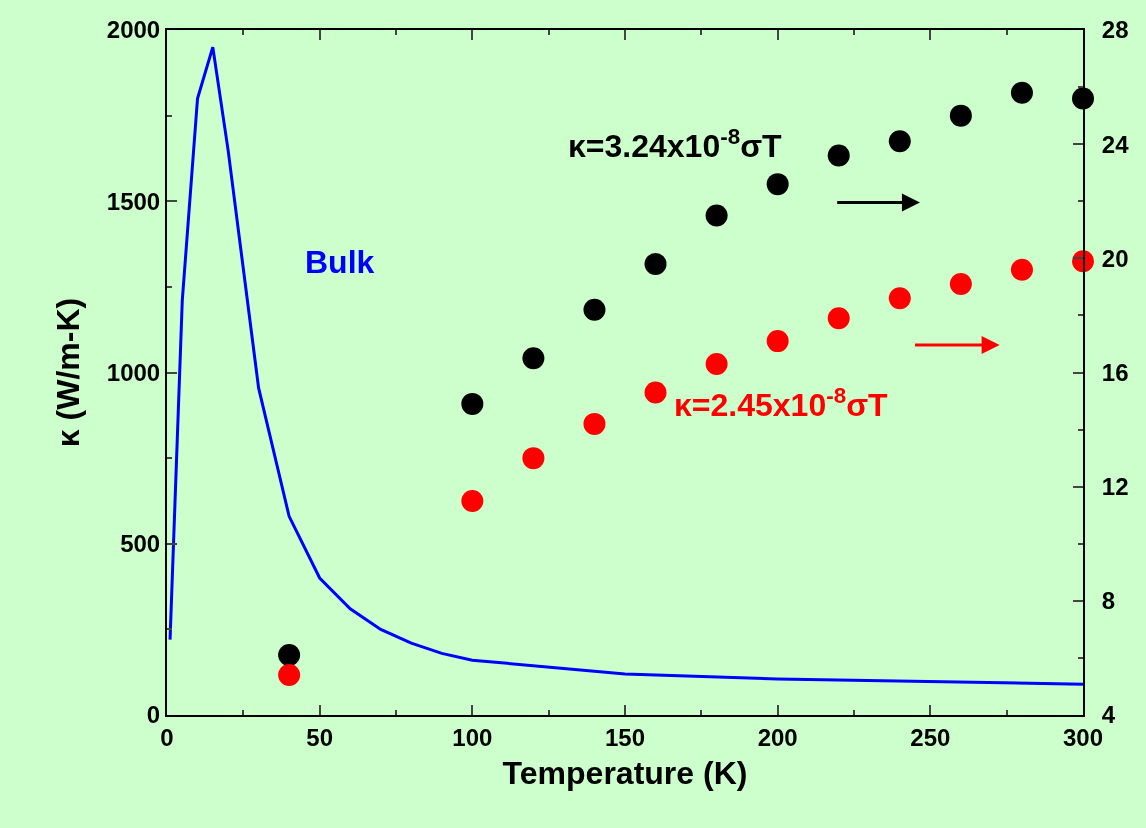  What do you see at coordinates (781, 403) in the screenshot?
I see `annotation: κ=2.45x10$^{-8}$σT` at bounding box center [781, 403].